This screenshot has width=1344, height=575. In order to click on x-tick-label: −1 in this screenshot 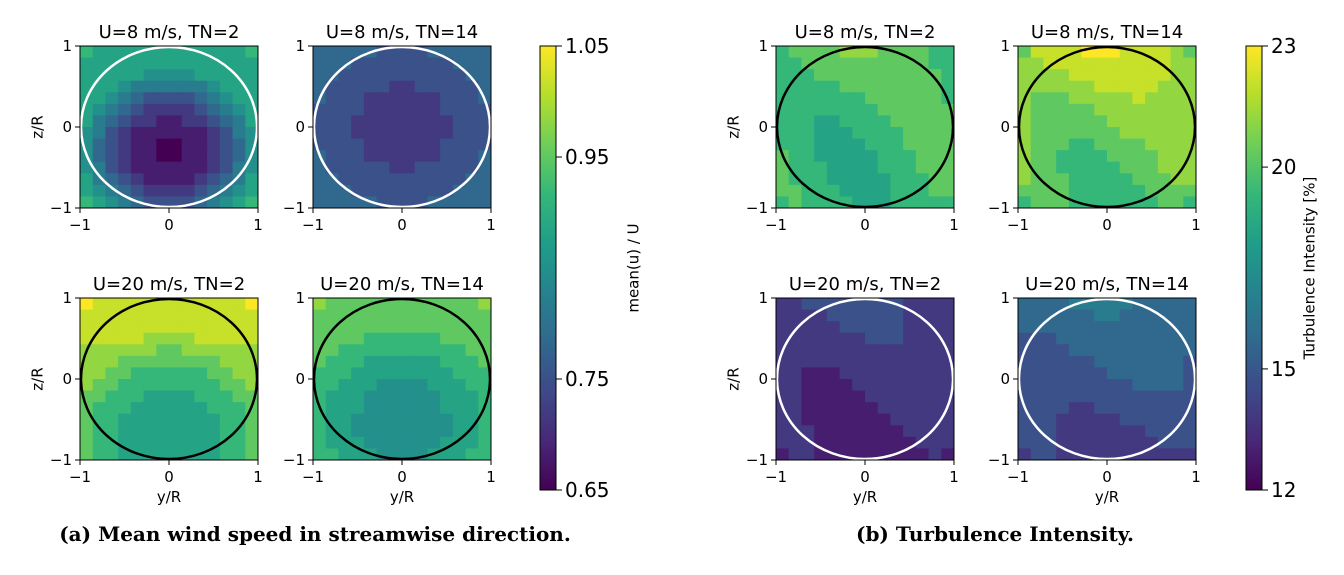, I will do `click(776, 225)`.